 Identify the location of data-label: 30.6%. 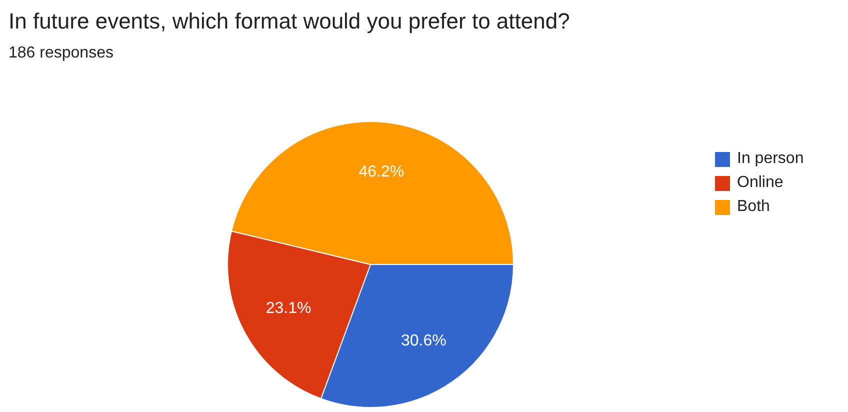
(423, 341).